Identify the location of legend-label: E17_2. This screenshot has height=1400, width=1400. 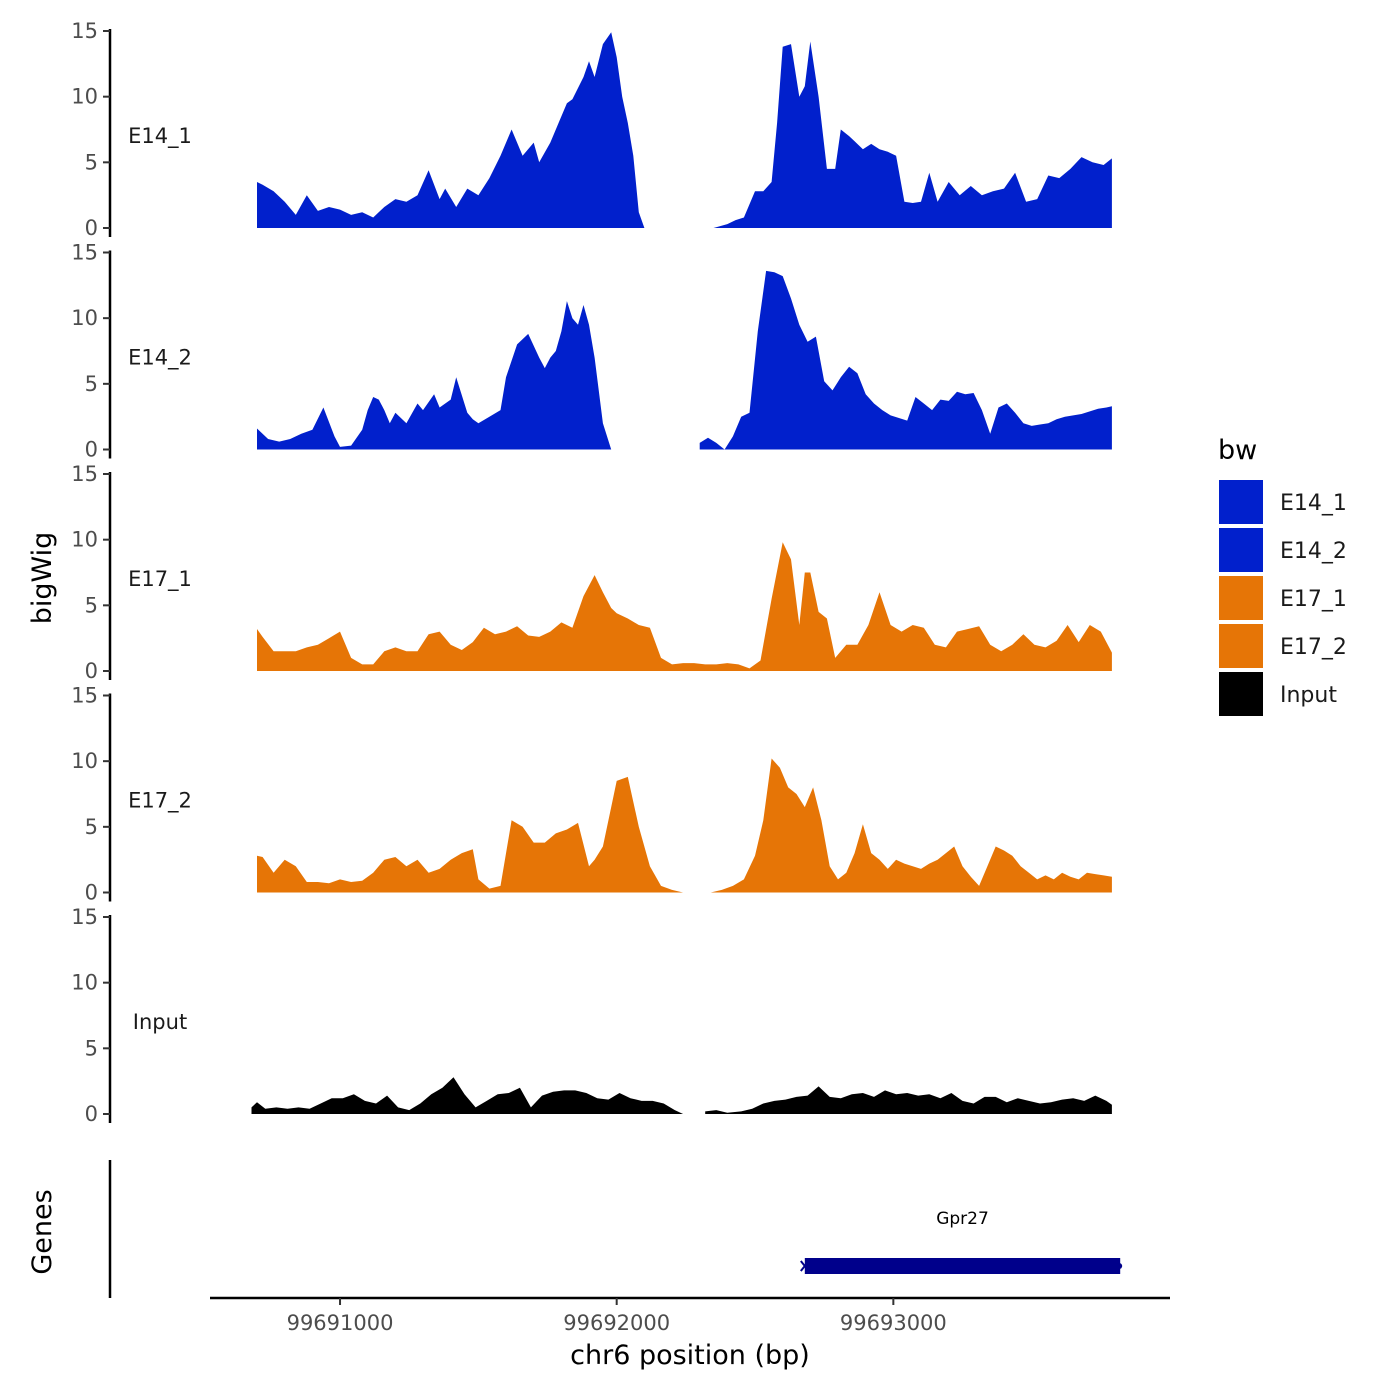
(1313, 647).